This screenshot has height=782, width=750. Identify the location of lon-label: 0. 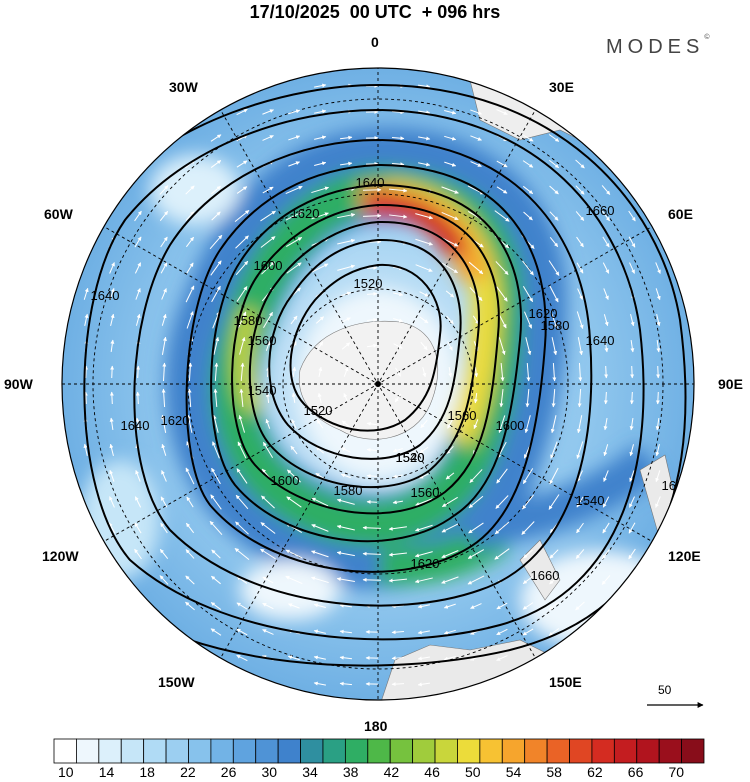
(375, 42).